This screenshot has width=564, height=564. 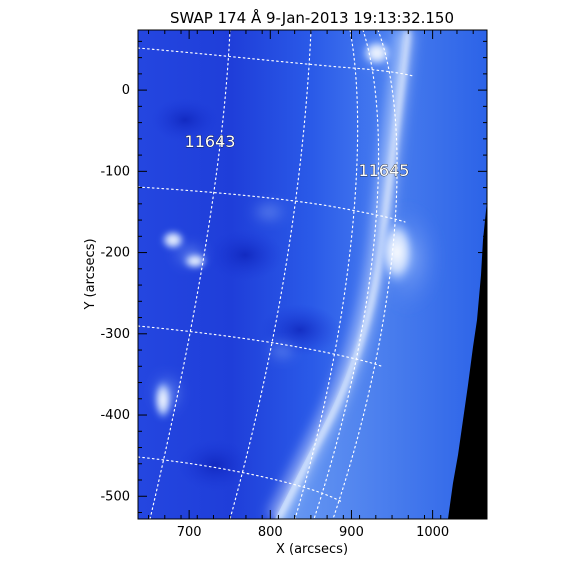 I want to click on y-tick-label: -200, so click(x=115, y=253).